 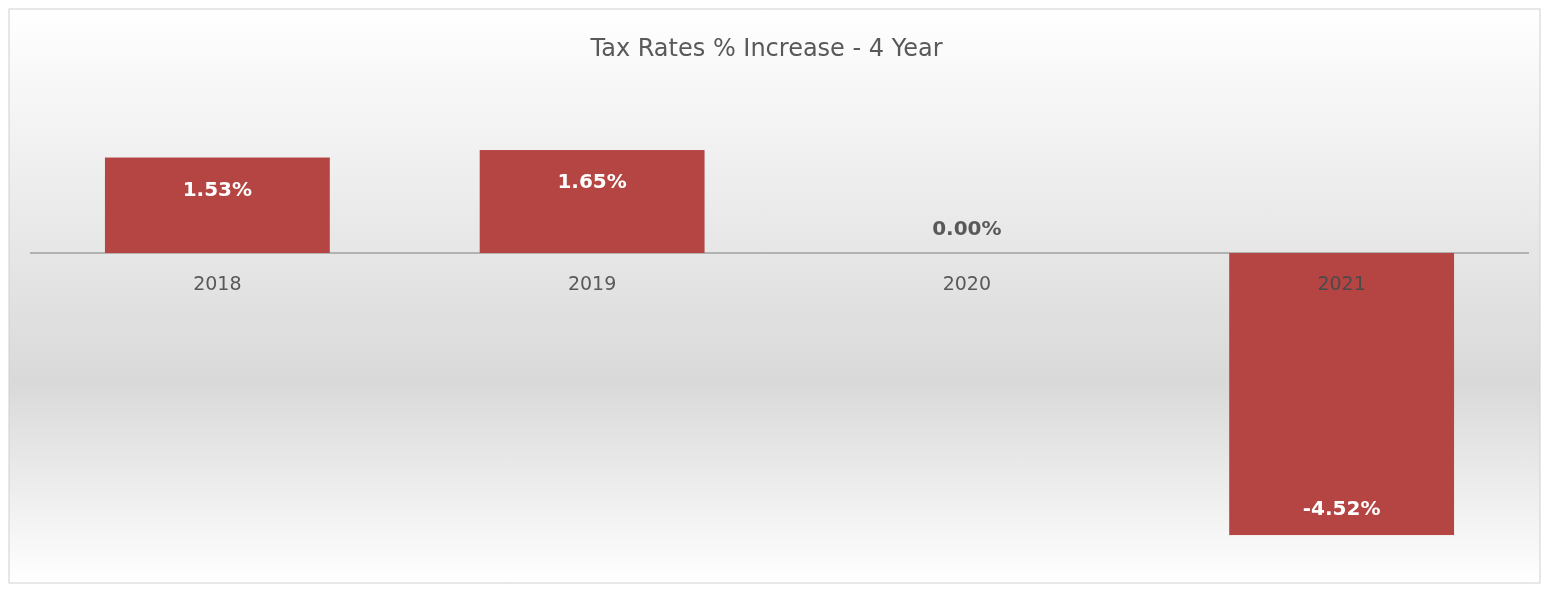 I want to click on x-tick-label: 2020, so click(x=967, y=283).